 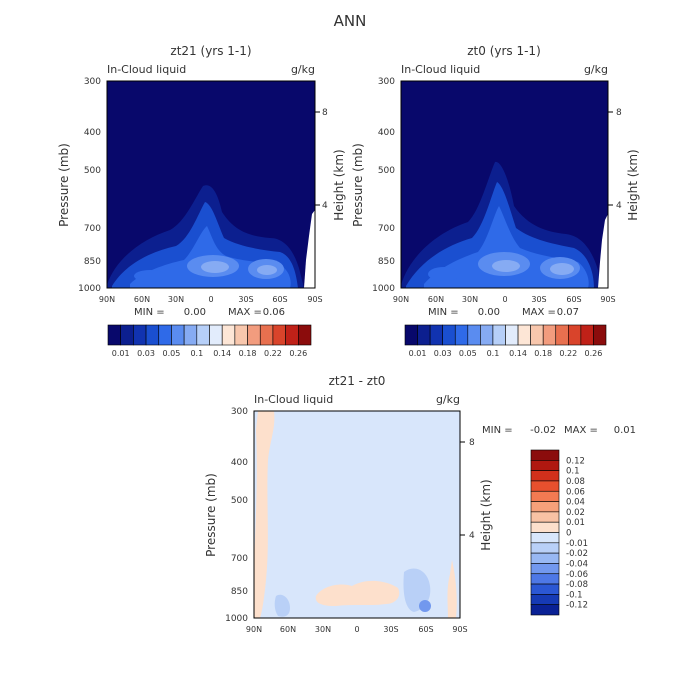 I want to click on y-tick-label: 700, so click(x=92, y=229).